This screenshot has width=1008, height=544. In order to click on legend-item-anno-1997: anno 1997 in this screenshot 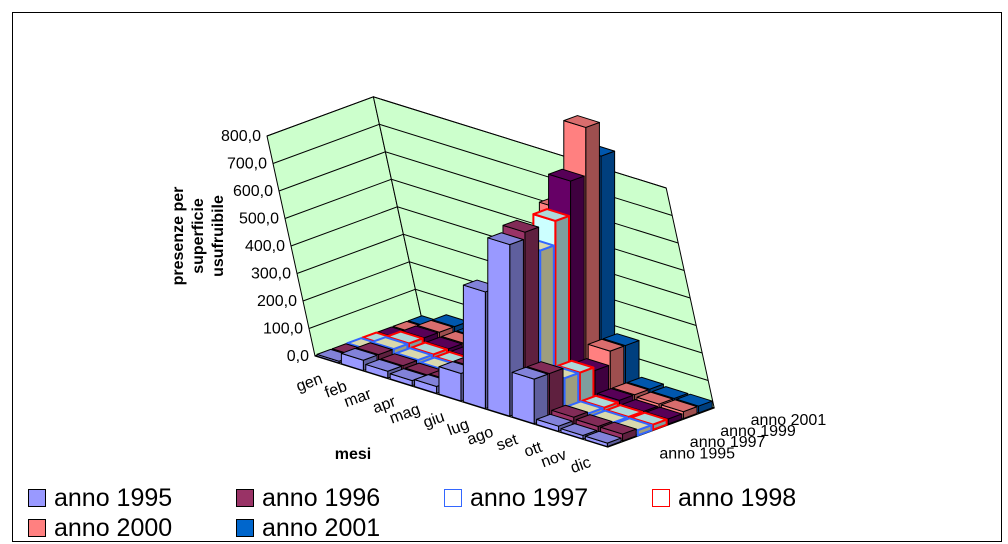, I will do `click(516, 498)`.